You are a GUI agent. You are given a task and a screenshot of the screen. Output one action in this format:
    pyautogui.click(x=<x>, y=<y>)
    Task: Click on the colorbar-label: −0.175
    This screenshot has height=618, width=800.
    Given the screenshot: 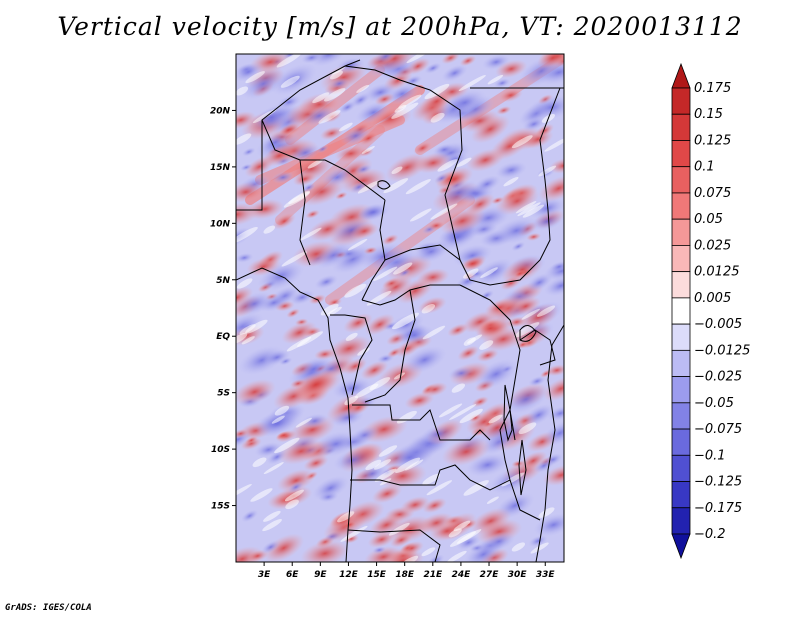 What is the action you would take?
    pyautogui.click(x=718, y=508)
    